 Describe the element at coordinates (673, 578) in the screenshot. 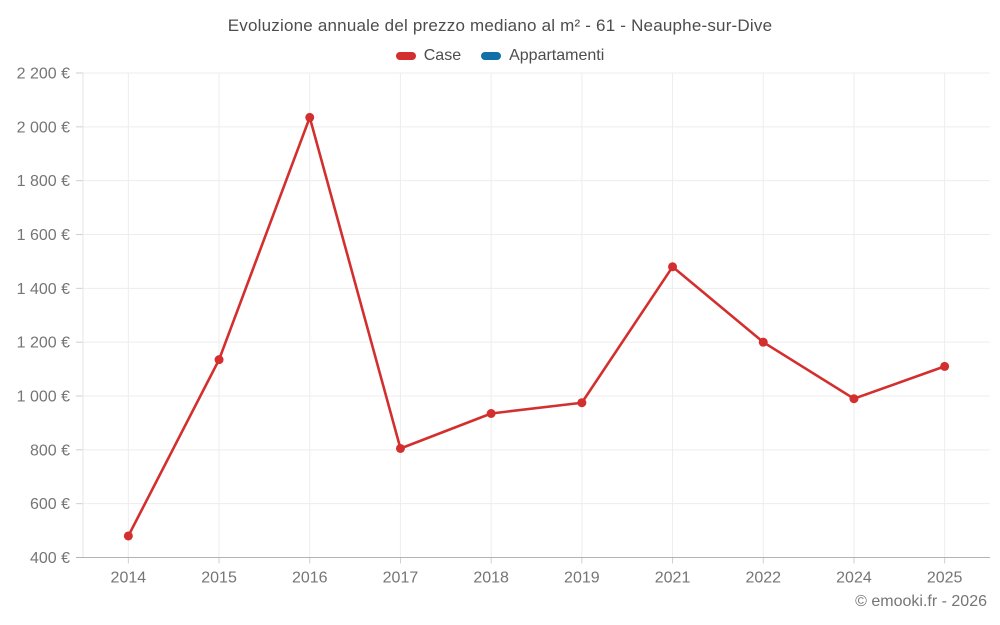

I see `x-axis-tick-label: 2021` at that location.